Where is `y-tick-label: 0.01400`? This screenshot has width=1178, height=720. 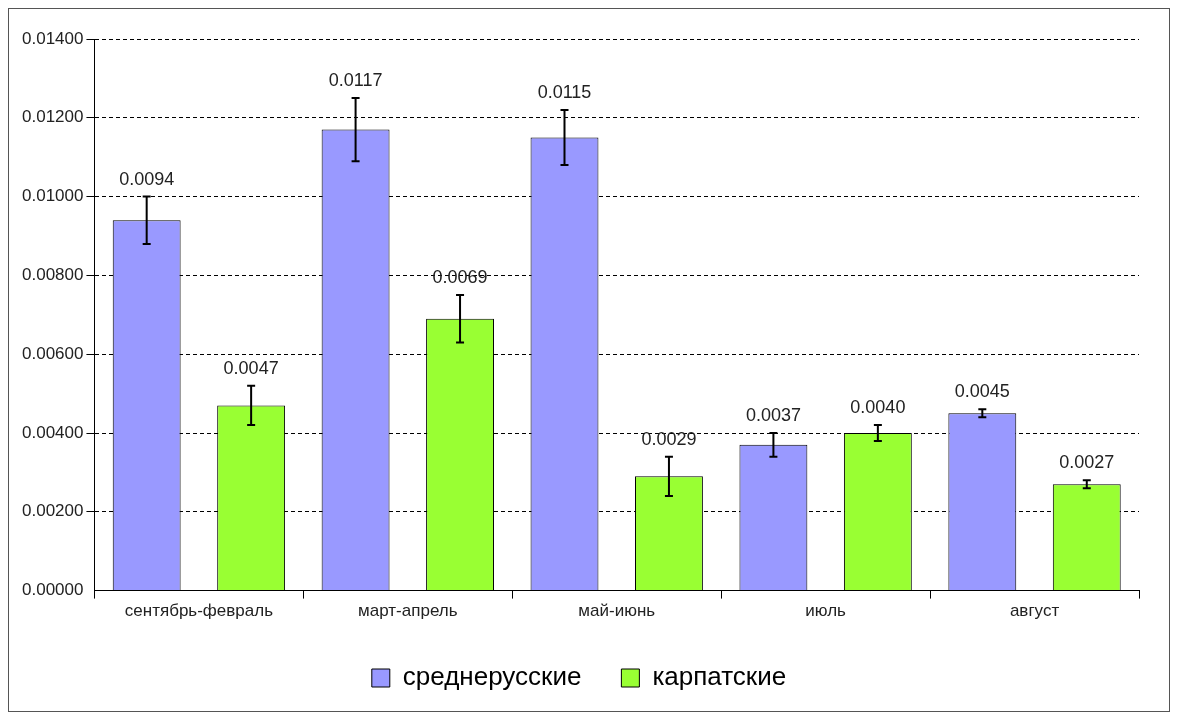 y-tick-label: 0.01400 is located at coordinates (53, 38).